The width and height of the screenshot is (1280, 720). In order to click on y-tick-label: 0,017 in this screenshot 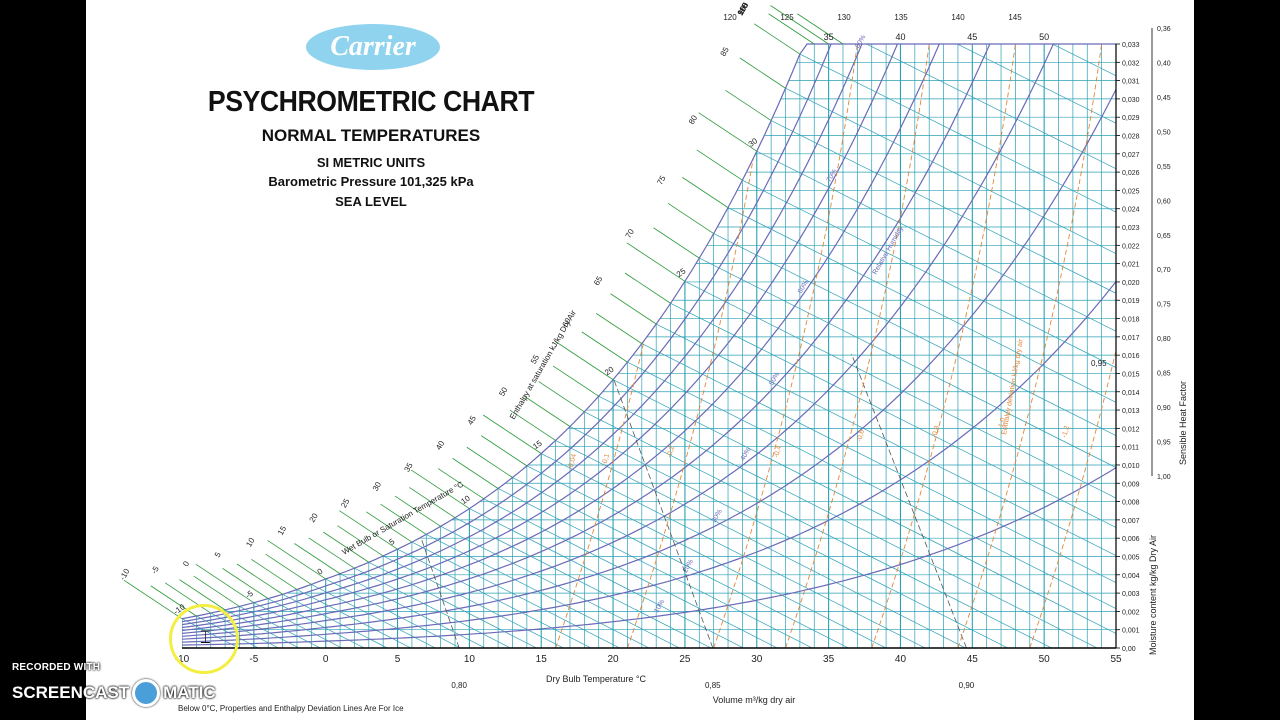, I will do `click(1131, 338)`.